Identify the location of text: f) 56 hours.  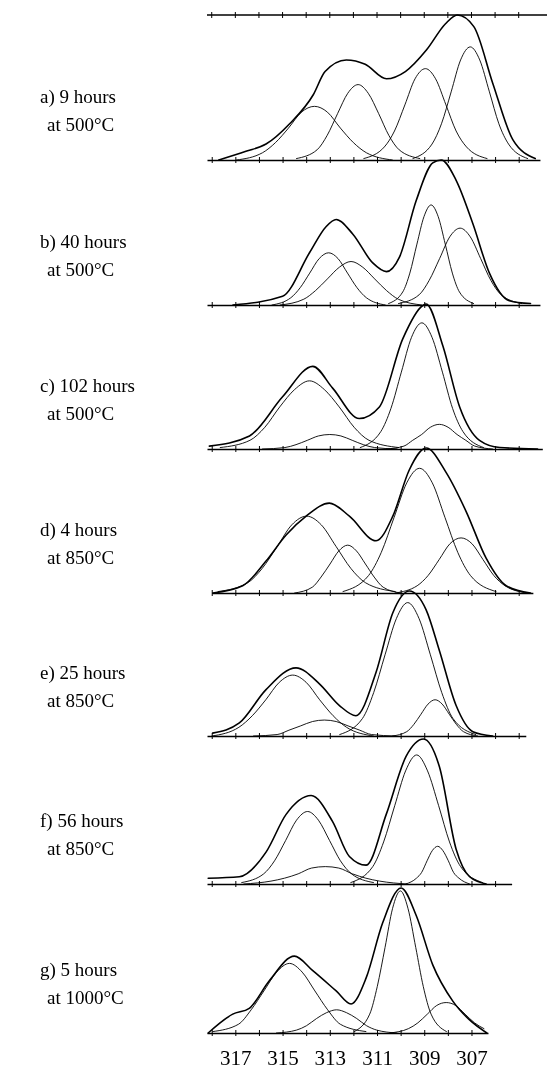
(82, 821).